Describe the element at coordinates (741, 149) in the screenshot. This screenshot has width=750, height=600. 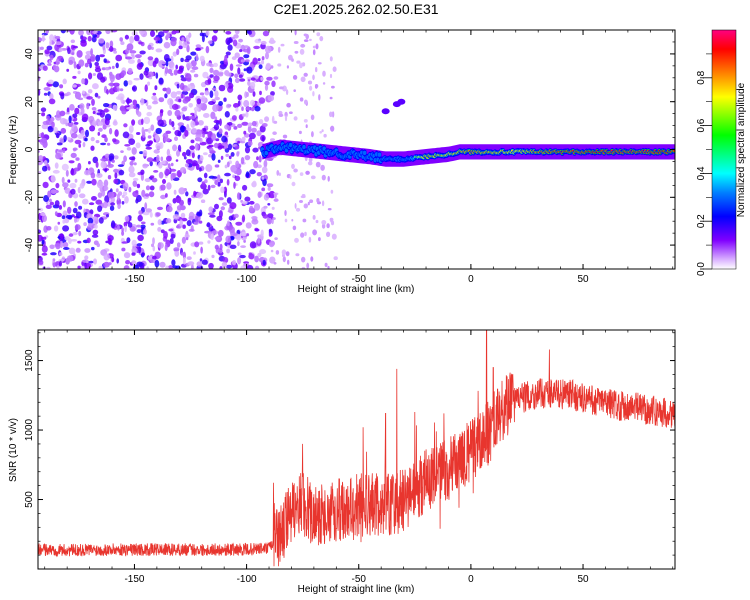
I see `colorbar-label: Normalized spectral amplitude` at that location.